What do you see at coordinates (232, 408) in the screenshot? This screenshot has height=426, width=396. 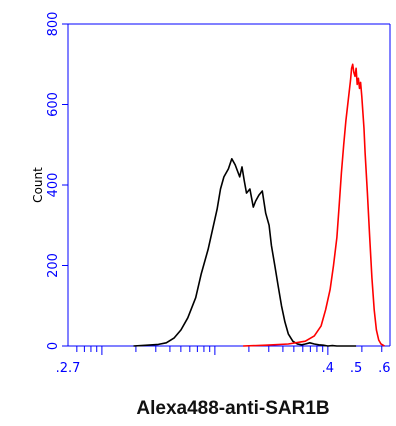 I see `x-axis-label: Alexa488-anti-SAR1B` at bounding box center [232, 408].